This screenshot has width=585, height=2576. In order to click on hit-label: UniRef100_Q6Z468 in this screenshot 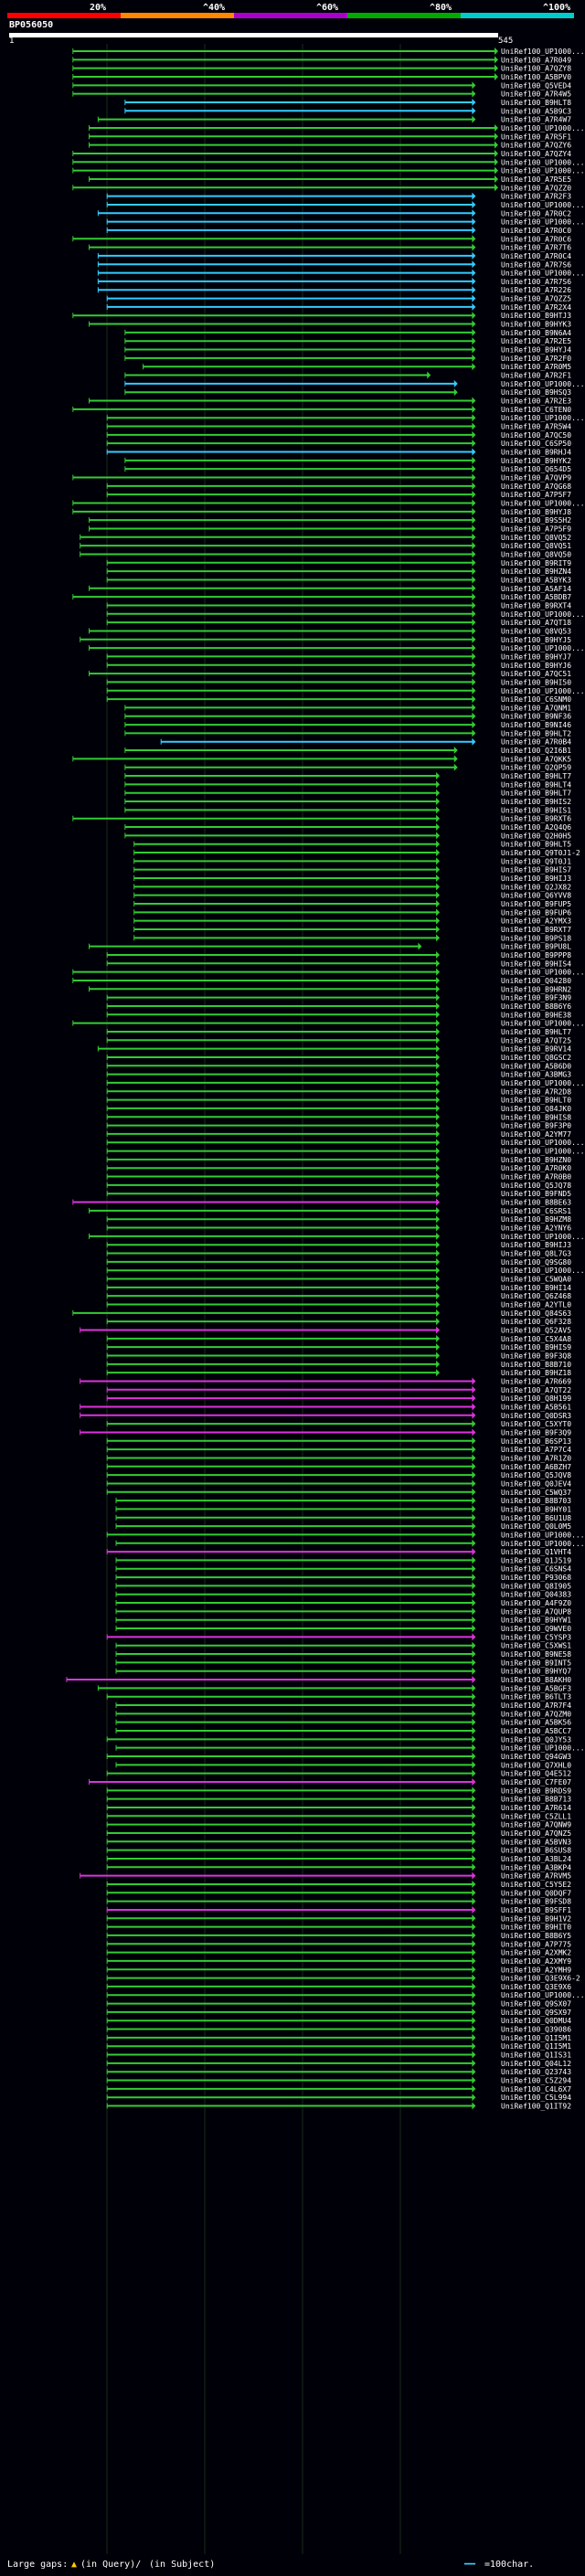, I will do `click(536, 1296)`.